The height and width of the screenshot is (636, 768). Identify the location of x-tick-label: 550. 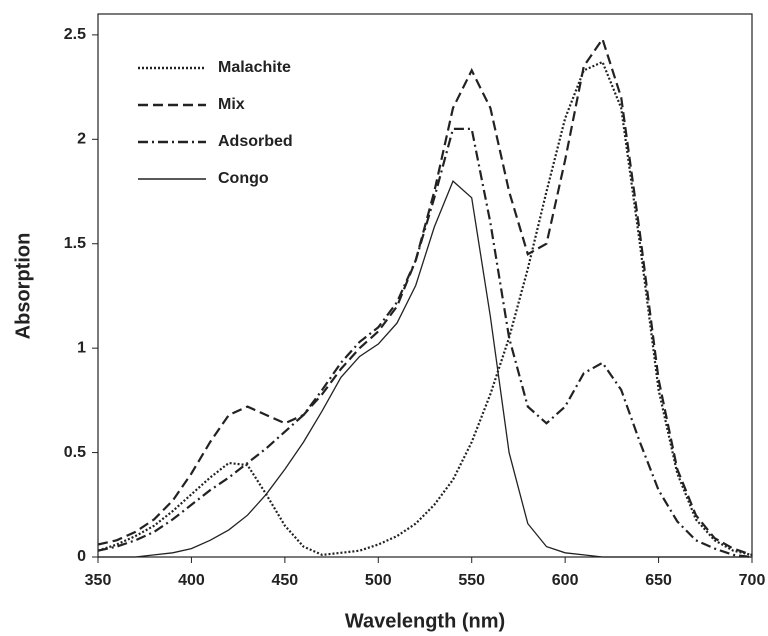
(471, 580).